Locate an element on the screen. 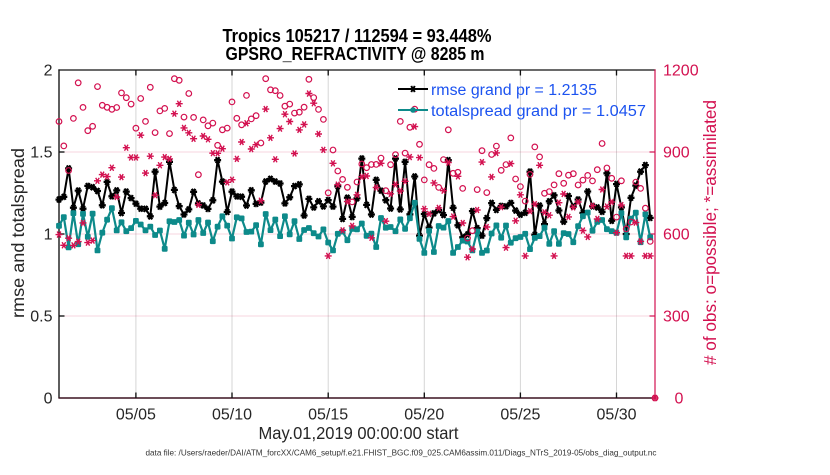  svg-text: totalspread grand pr = 1.0457 is located at coordinates (538, 111).